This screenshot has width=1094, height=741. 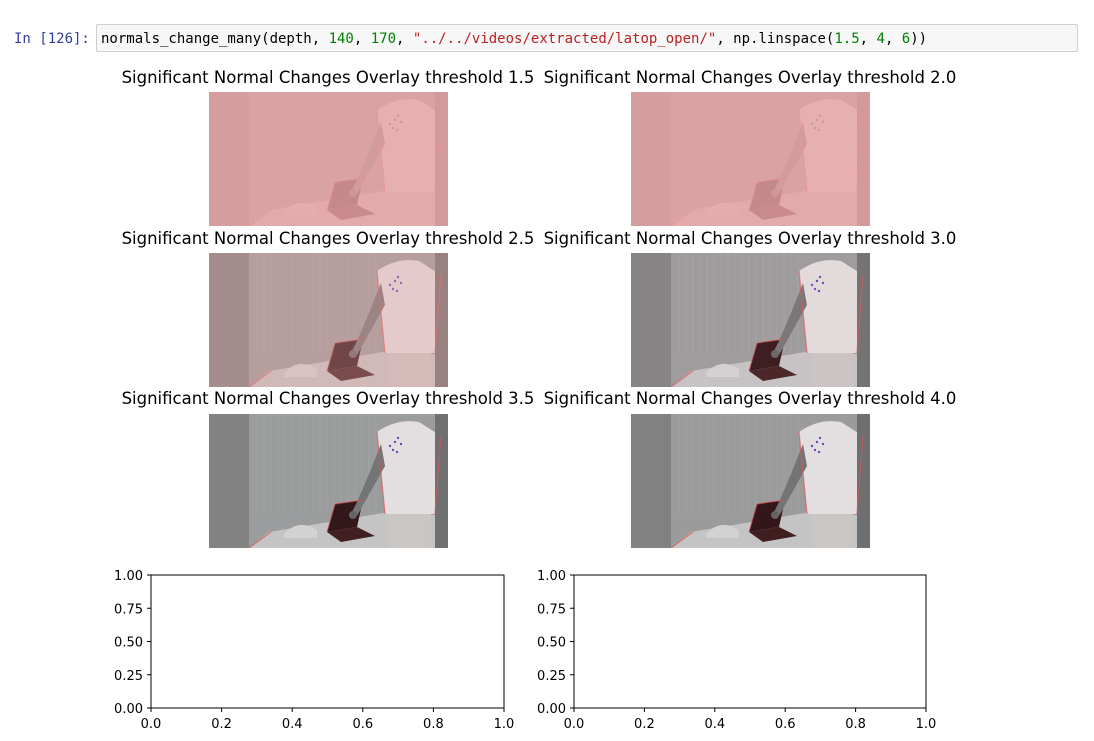 What do you see at coordinates (52, 39) in the screenshot?
I see `cell-prompt: In [126]:` at bounding box center [52, 39].